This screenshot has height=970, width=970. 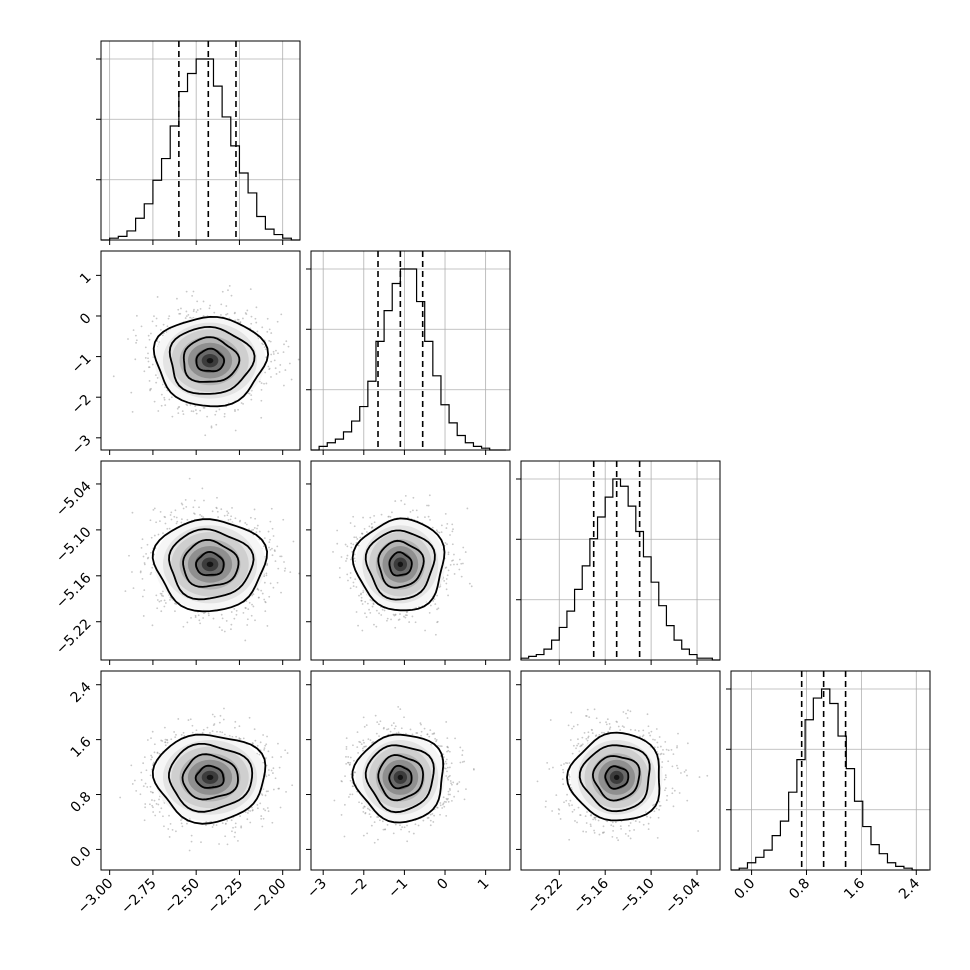 I want to click on y-tick-label-2-1: −5.16, so click(x=74, y=591).